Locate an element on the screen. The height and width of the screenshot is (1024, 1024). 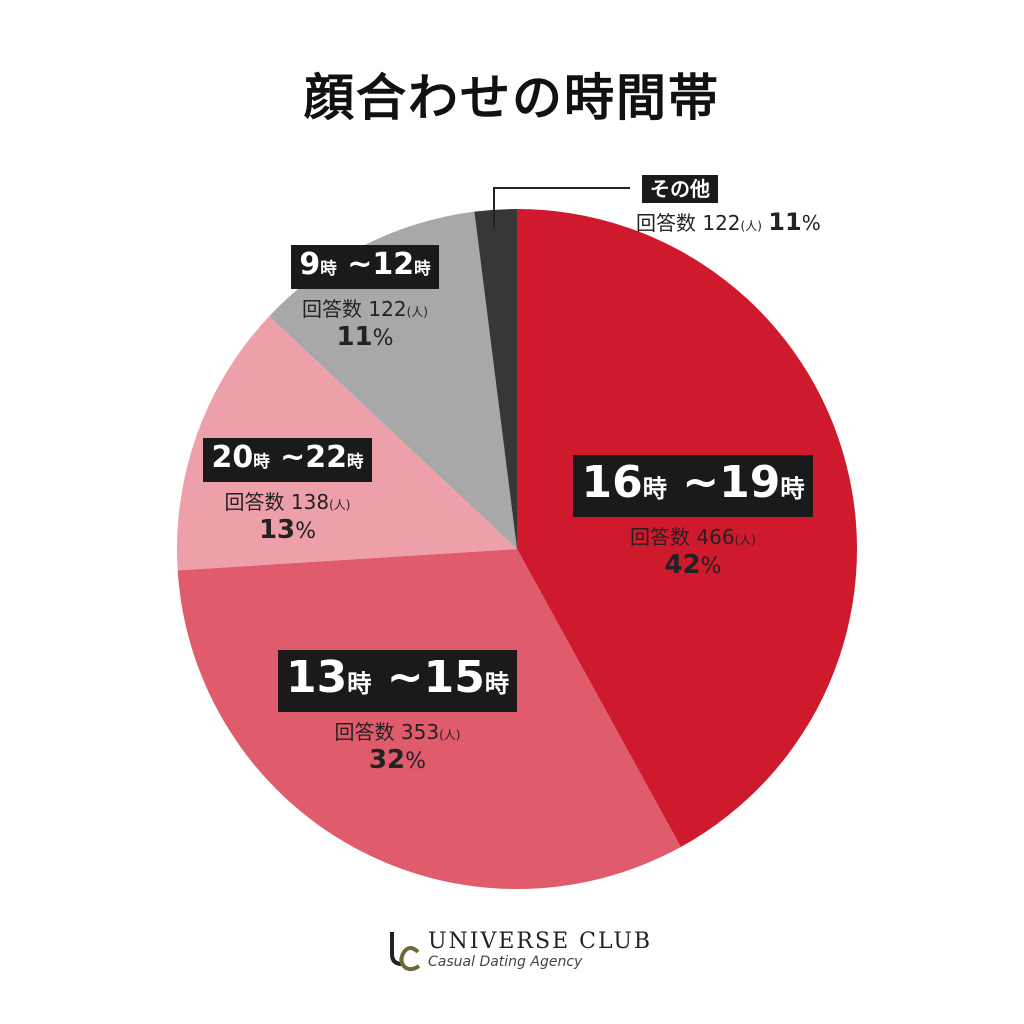
label-box: 16時 ~19時 is located at coordinates (693, 486).